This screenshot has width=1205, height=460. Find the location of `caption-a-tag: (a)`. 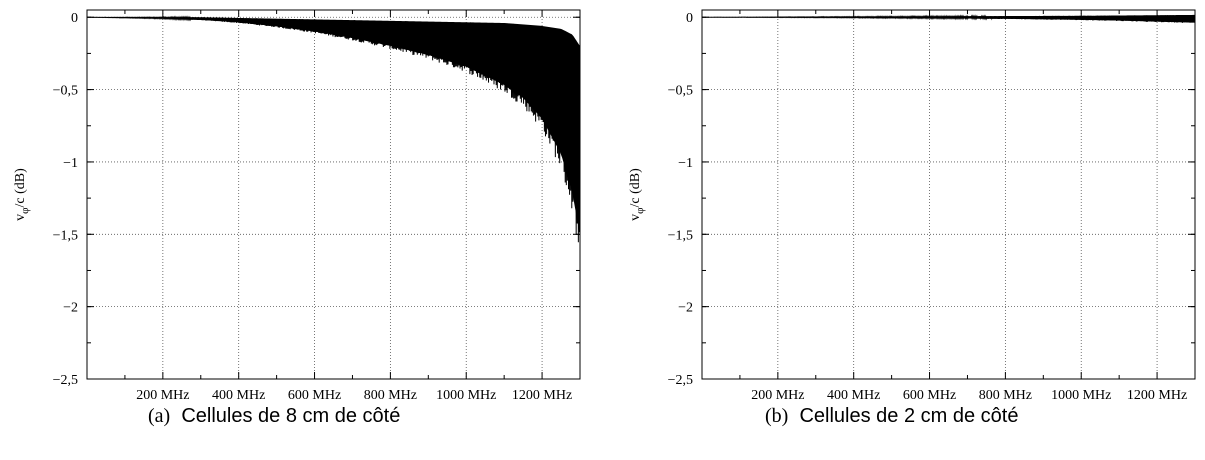

caption-a-tag: (a) is located at coordinates (159, 416).